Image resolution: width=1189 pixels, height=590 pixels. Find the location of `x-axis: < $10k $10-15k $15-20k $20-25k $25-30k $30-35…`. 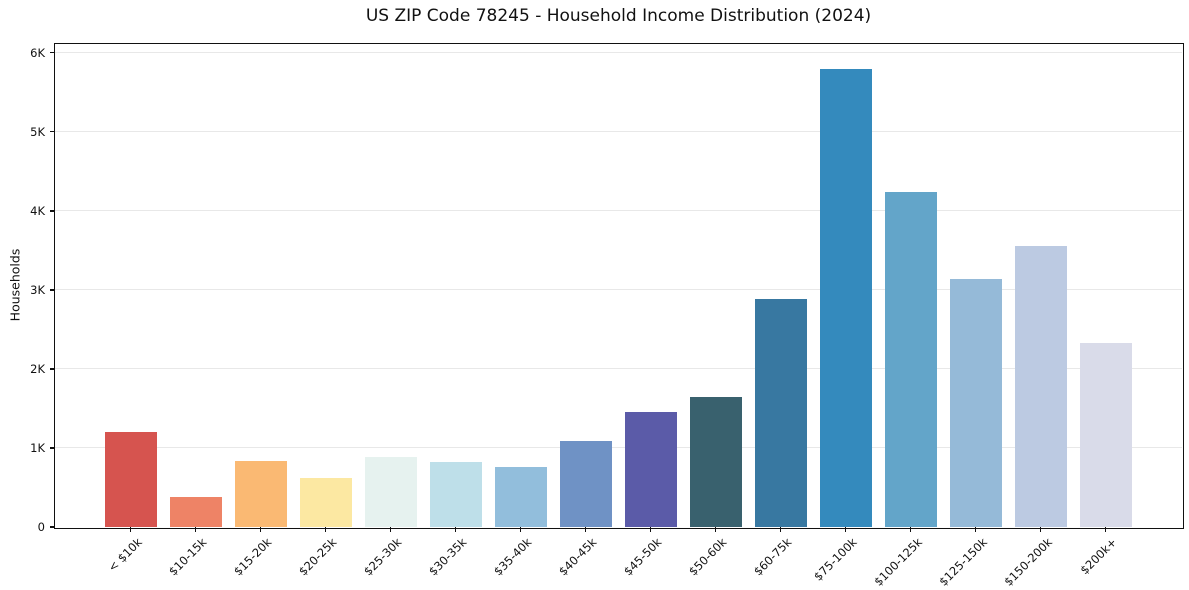

x-axis: < $10k $10-15k $15-20k $20-25k $25-30k $30-35… is located at coordinates (618, 558).